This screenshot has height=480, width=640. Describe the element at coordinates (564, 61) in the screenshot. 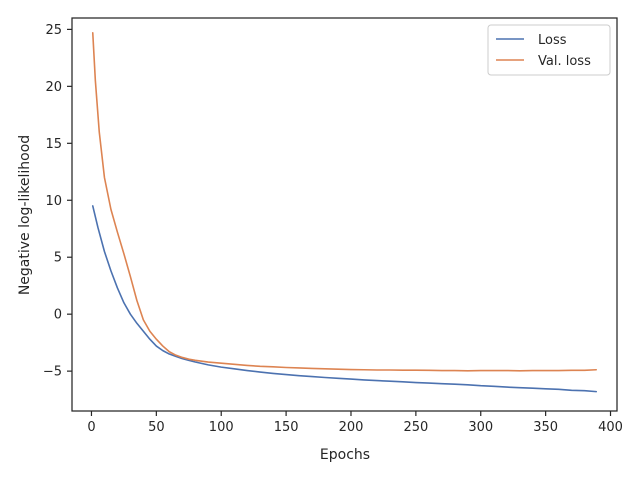

I see `legend-label-val-loss: Val. loss` at that location.